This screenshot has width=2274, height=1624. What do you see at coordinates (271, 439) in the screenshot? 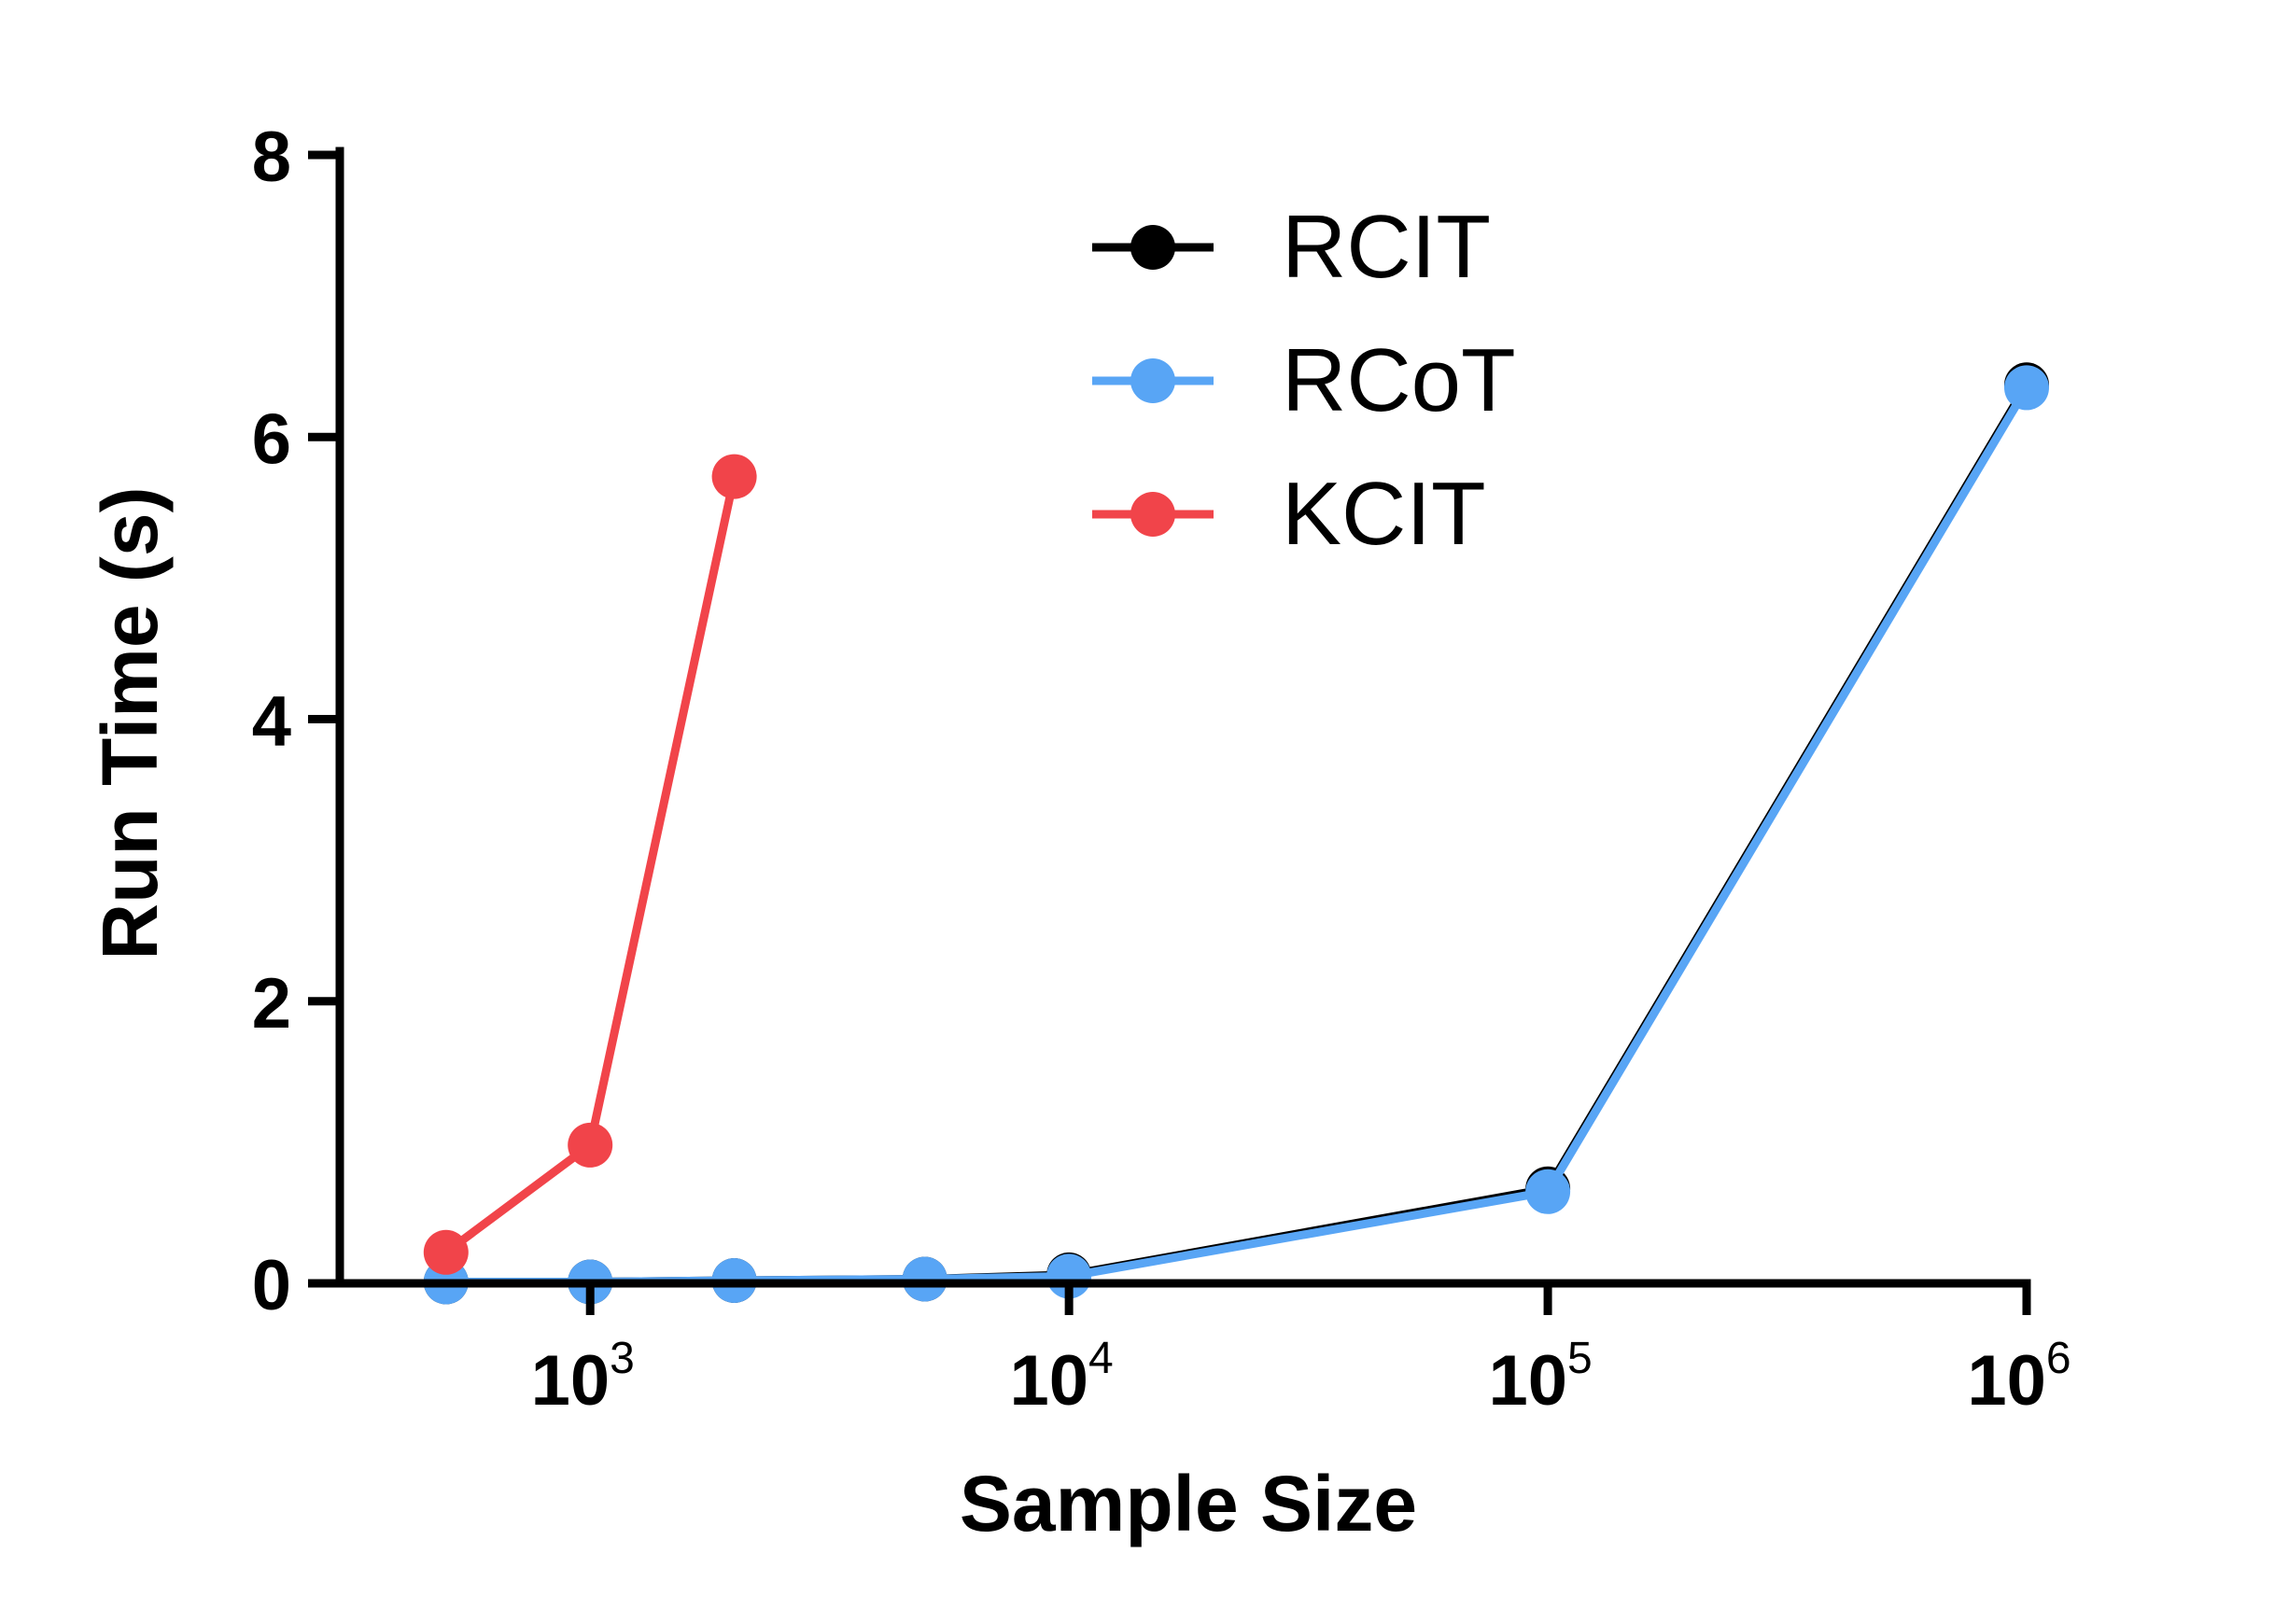
I see `y-tick-label: 6` at bounding box center [271, 439].